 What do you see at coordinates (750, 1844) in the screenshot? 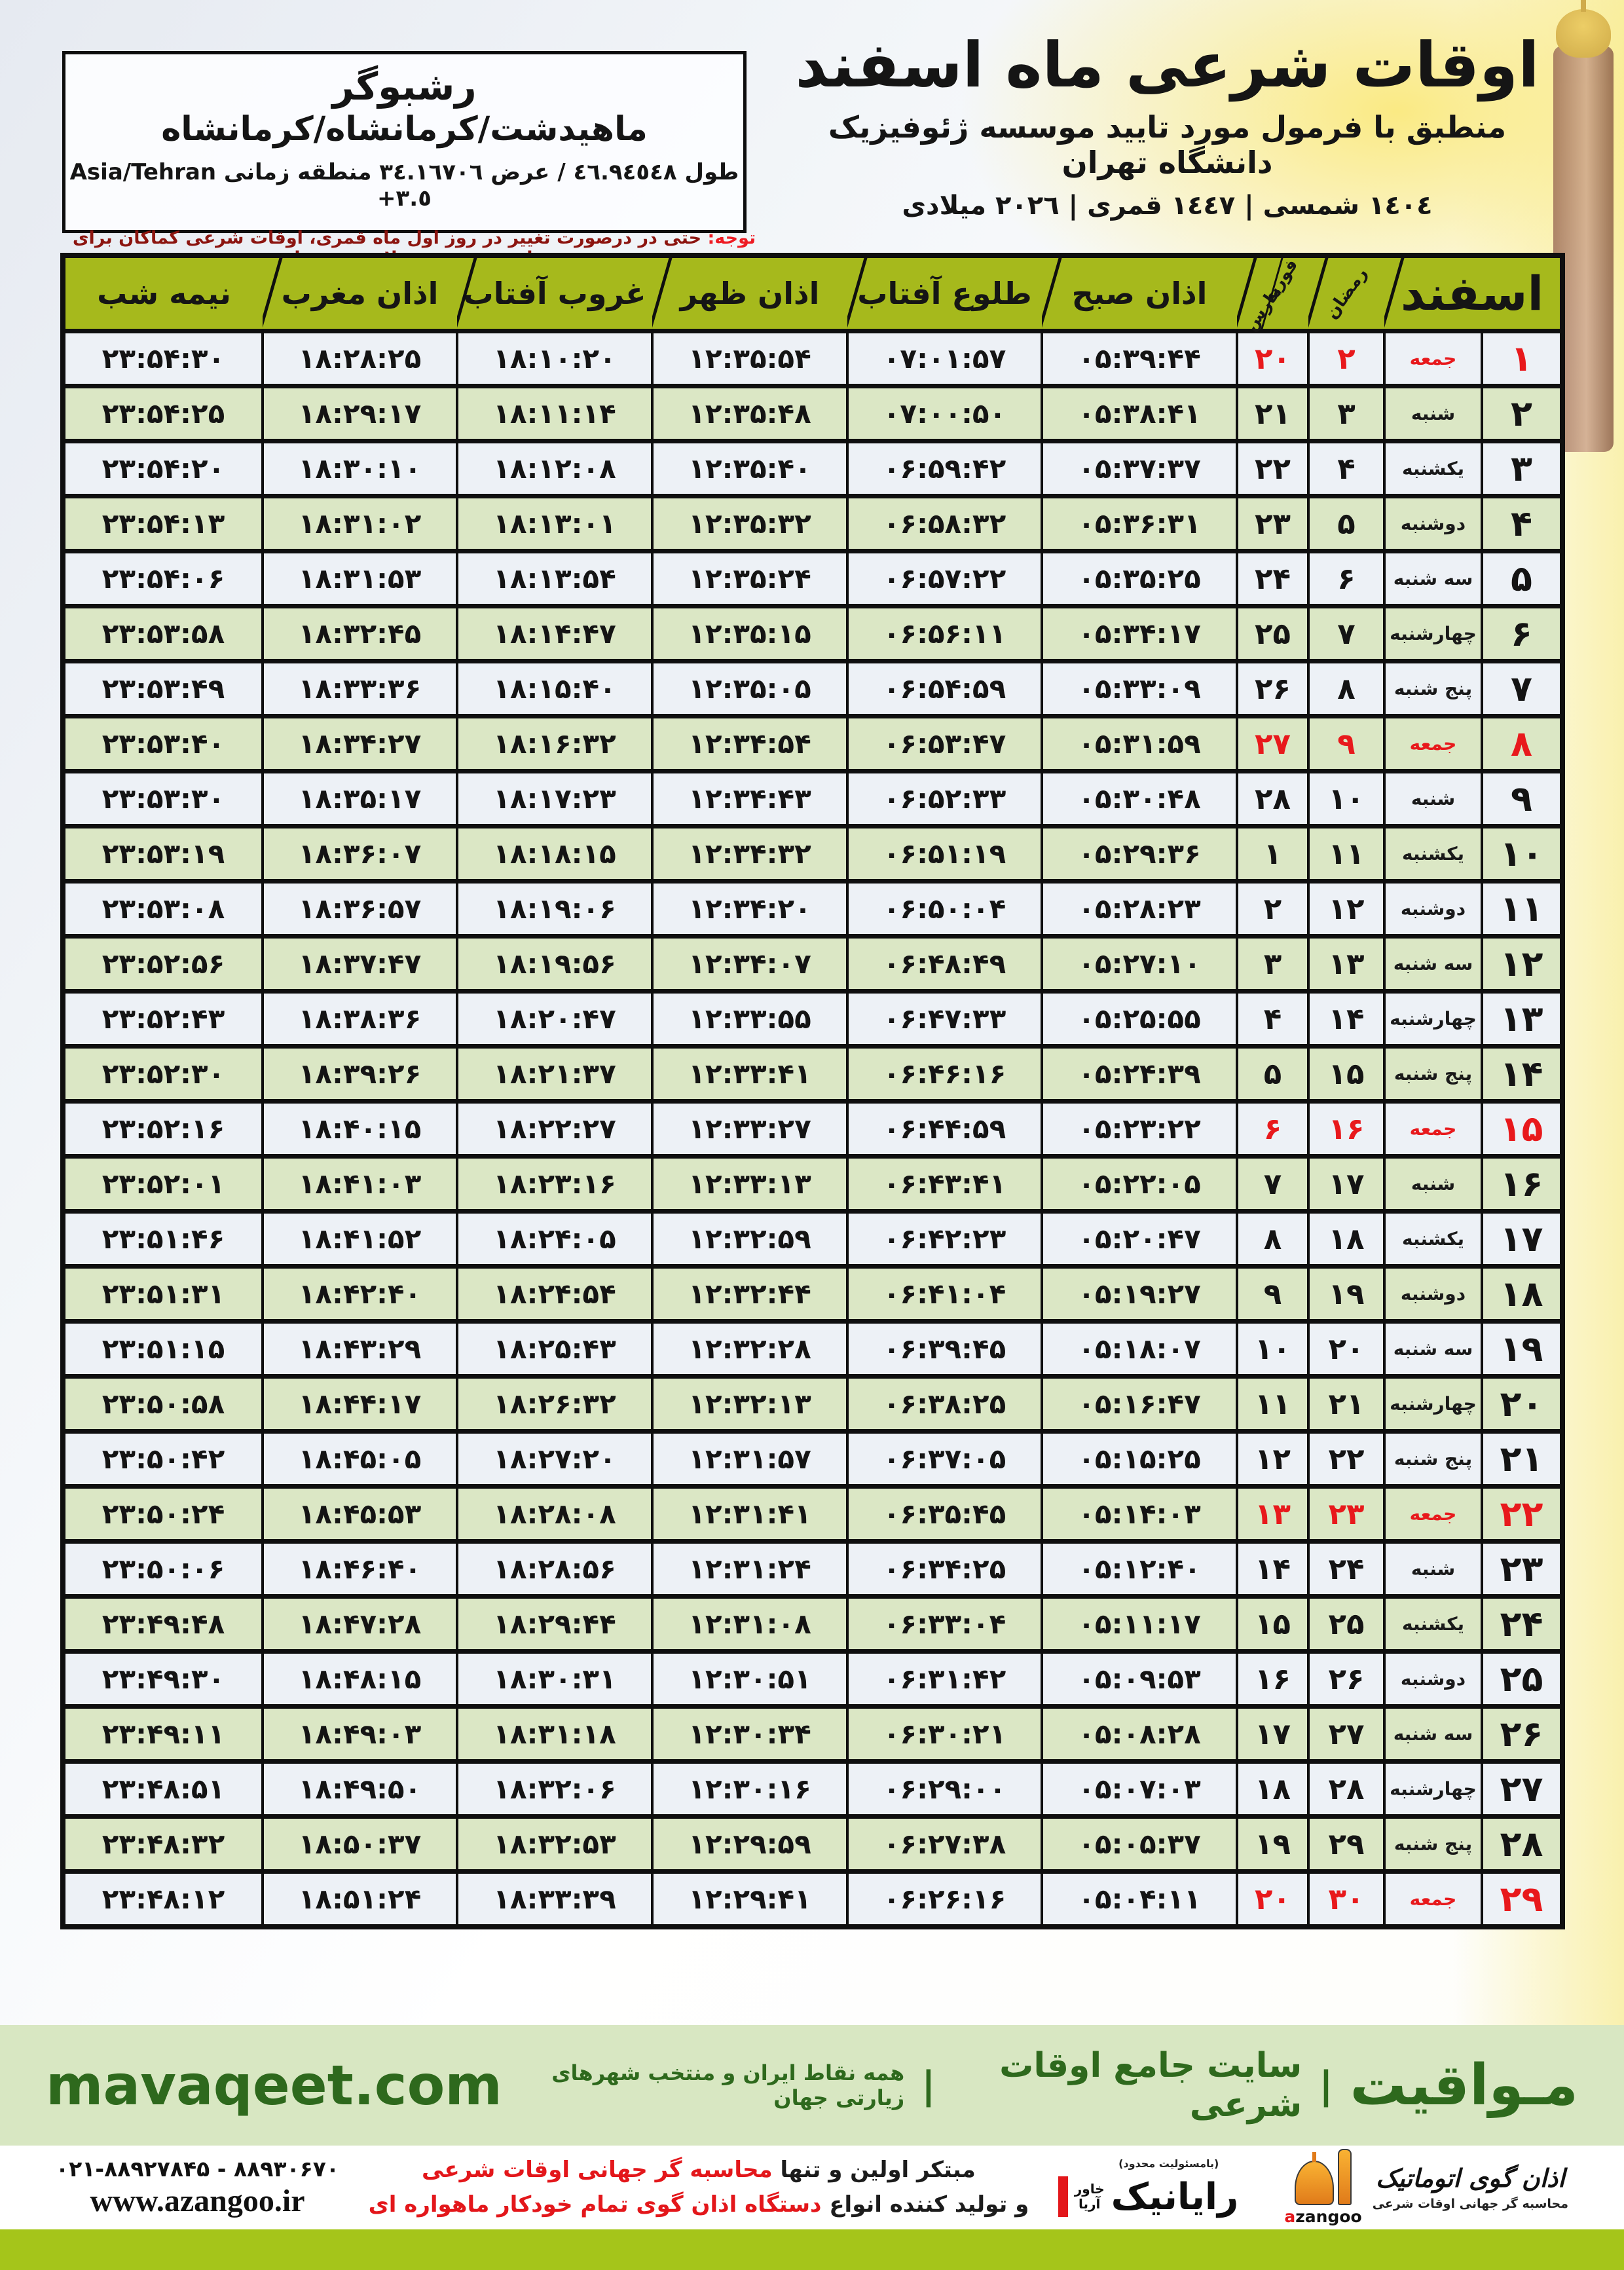
I see `azan-zohr-cell: ۱۲:۲۹:۵۹` at bounding box center [750, 1844].